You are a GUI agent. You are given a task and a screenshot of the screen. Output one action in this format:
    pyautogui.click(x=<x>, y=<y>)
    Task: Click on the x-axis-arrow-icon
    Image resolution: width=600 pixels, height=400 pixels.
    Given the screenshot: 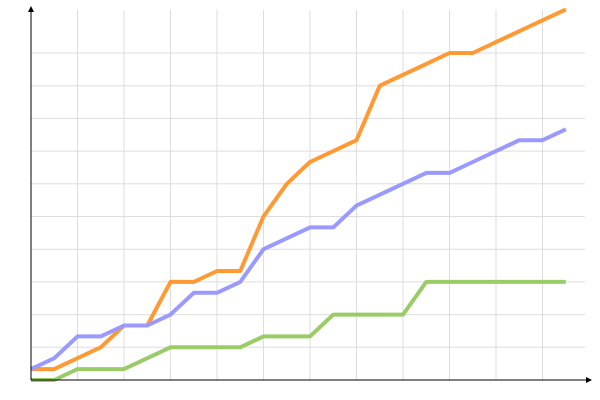 What is the action you would take?
    pyautogui.click(x=589, y=380)
    